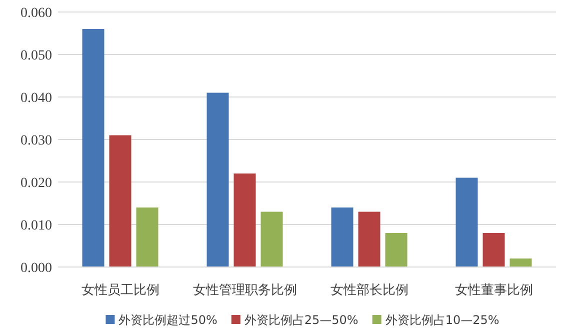 This screenshot has height=333, width=565. I want to click on x-tick-label: 女性员工比例, so click(120, 290).